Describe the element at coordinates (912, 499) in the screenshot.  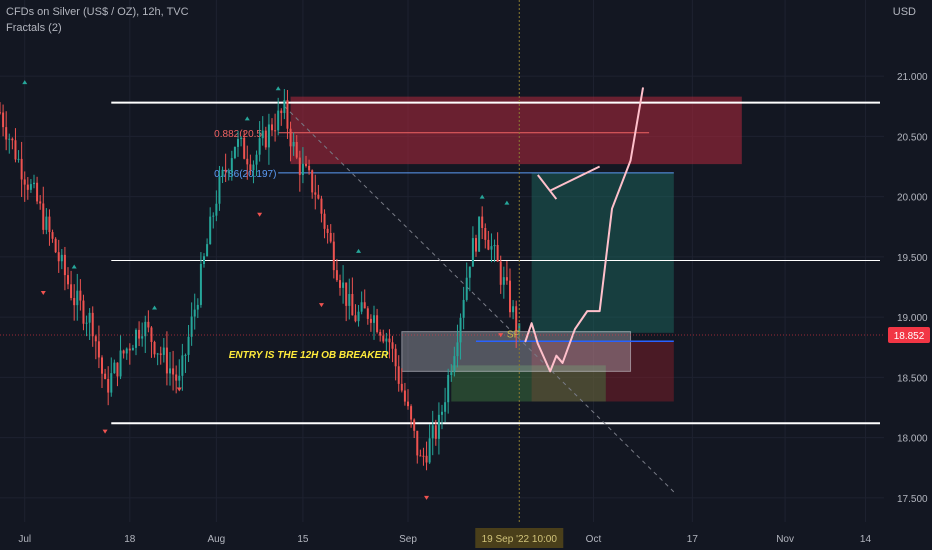
I see `y-tick-label-7: 17.500` at that location.